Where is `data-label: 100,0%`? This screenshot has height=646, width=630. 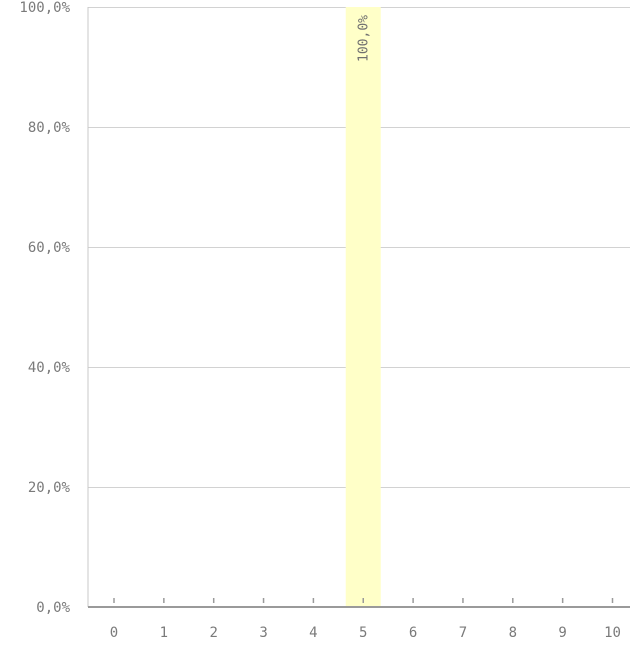 data-label: 100,0% is located at coordinates (363, 38).